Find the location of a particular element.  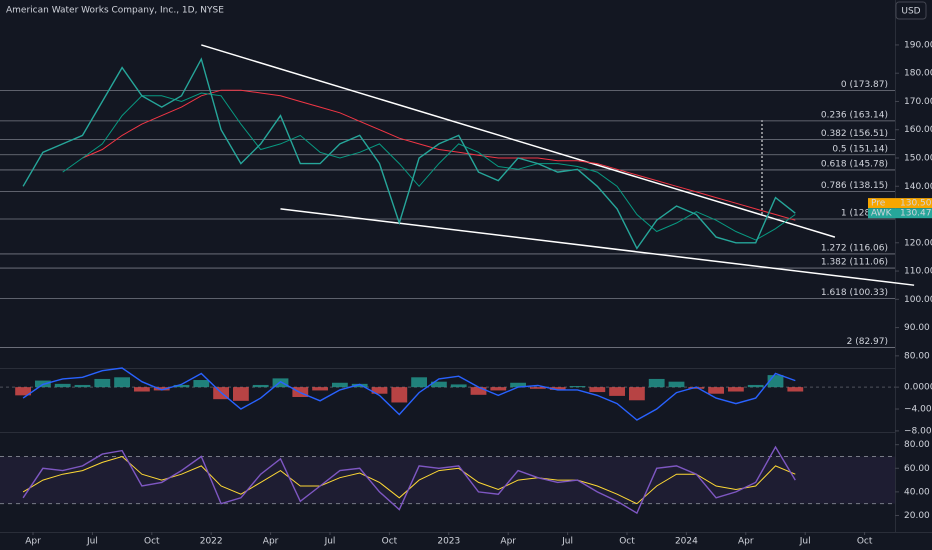

y-tick-label: −4.00 is located at coordinates (918, 410).